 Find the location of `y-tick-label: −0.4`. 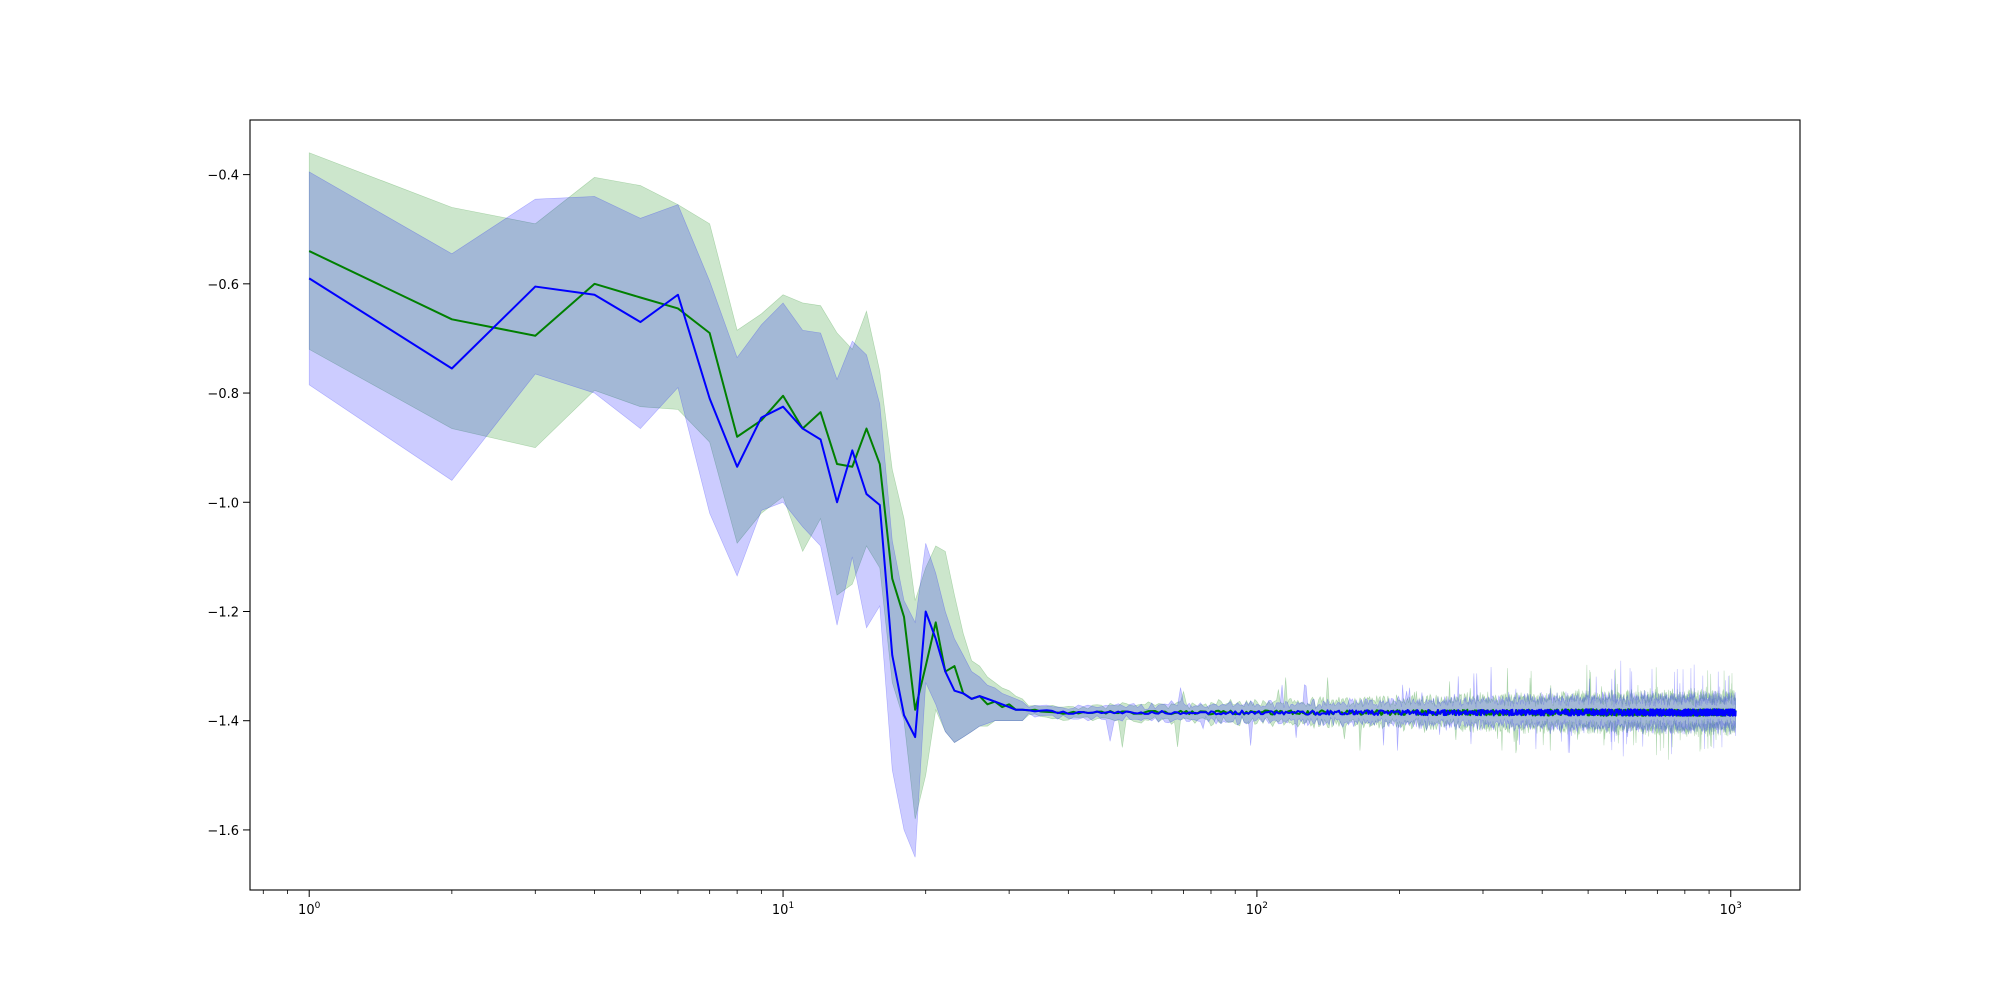

y-tick-label: −0.4 is located at coordinates (223, 176).